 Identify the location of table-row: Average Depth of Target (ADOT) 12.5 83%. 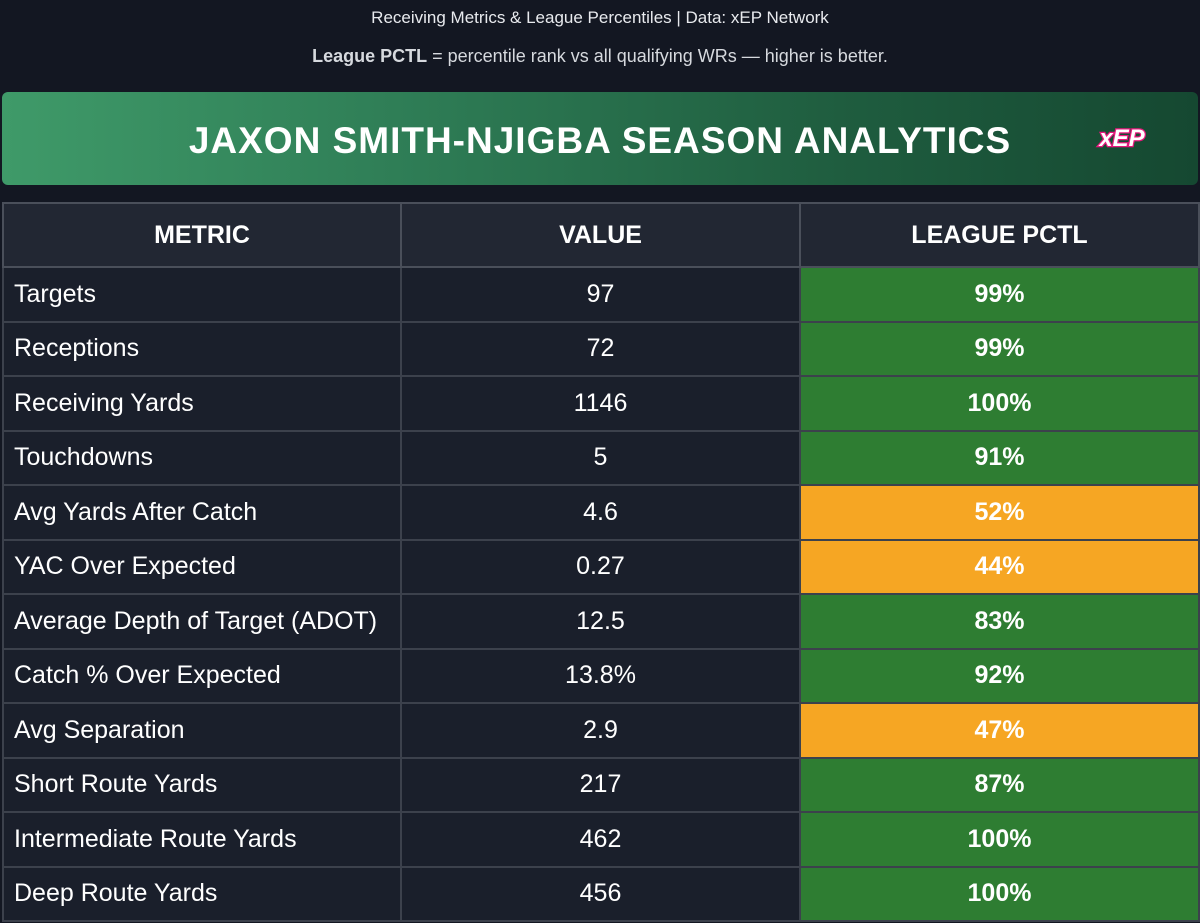
(601, 621).